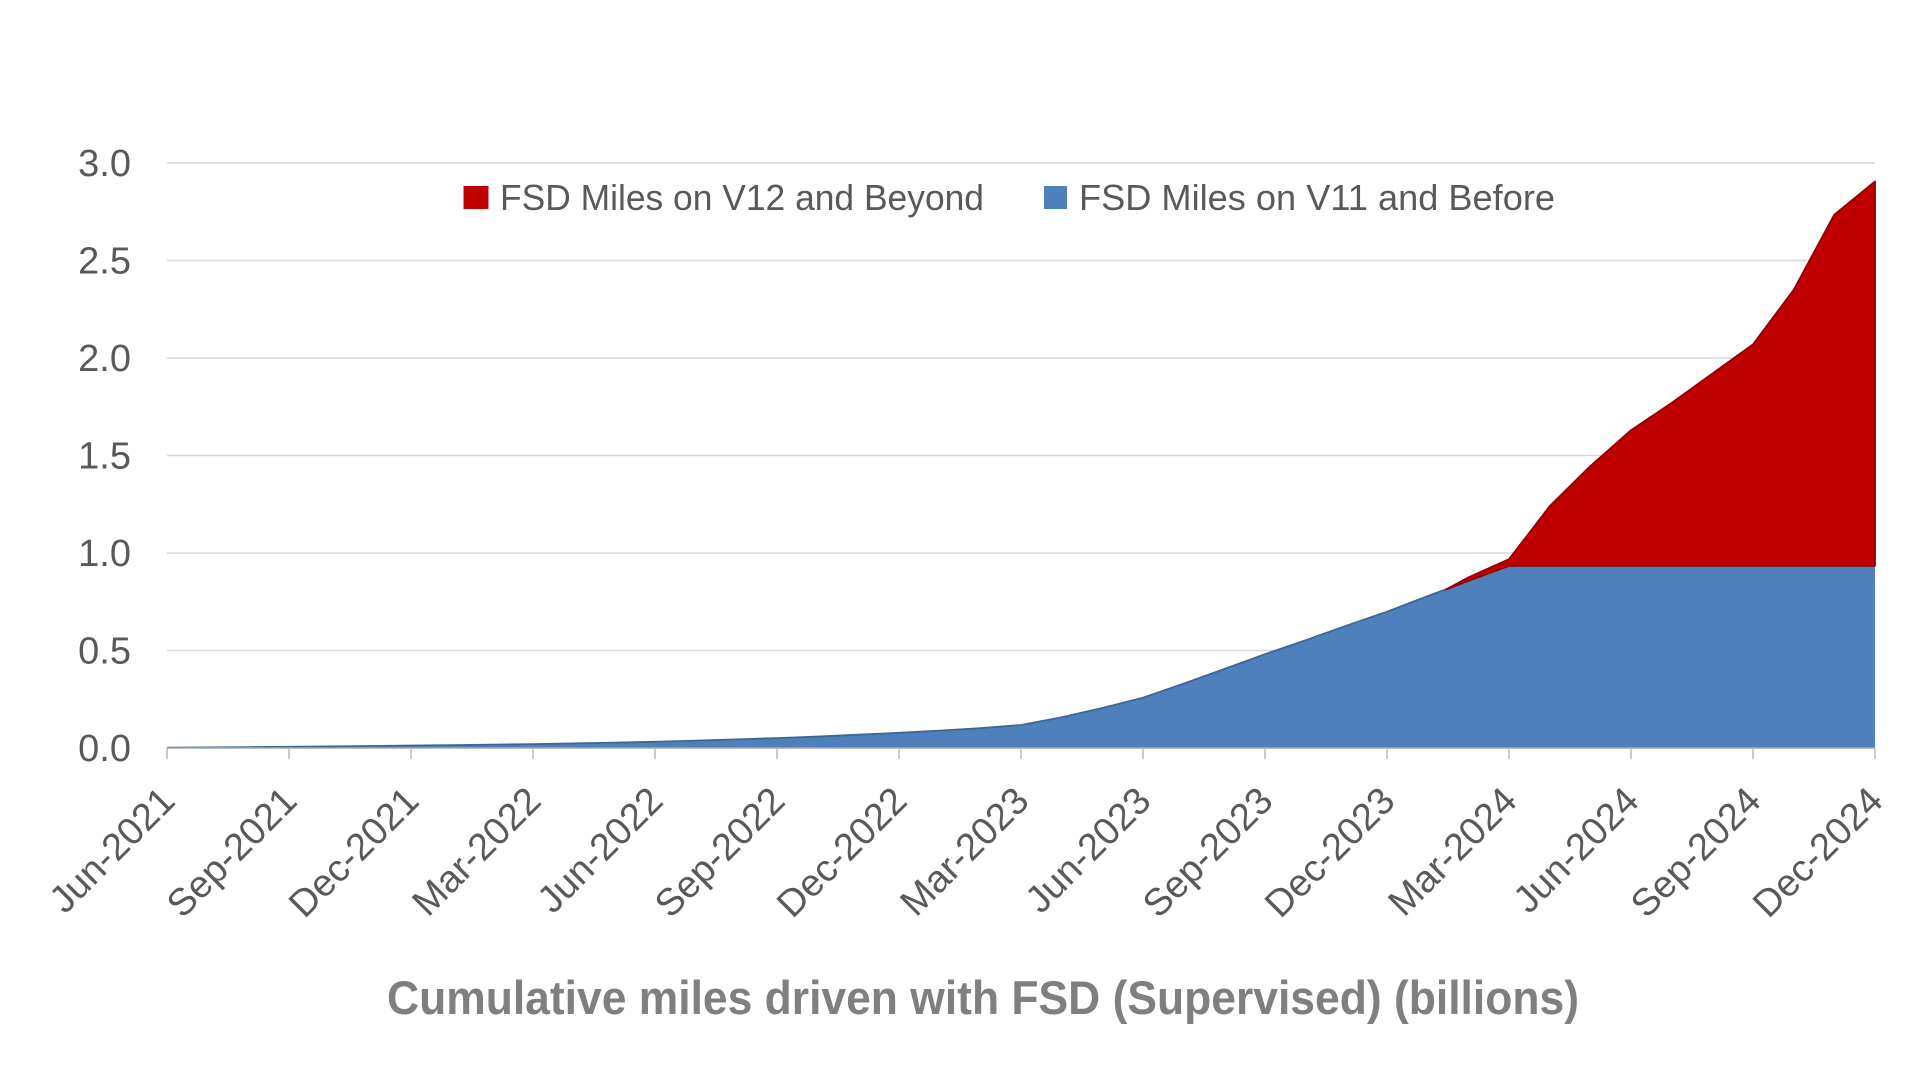 This screenshot has width=1920, height=1080. What do you see at coordinates (104, 554) in the screenshot?
I see `svg-text: 1.0` at bounding box center [104, 554].